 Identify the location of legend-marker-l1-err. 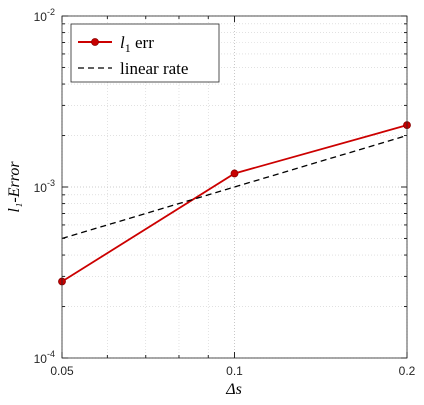
(95, 42).